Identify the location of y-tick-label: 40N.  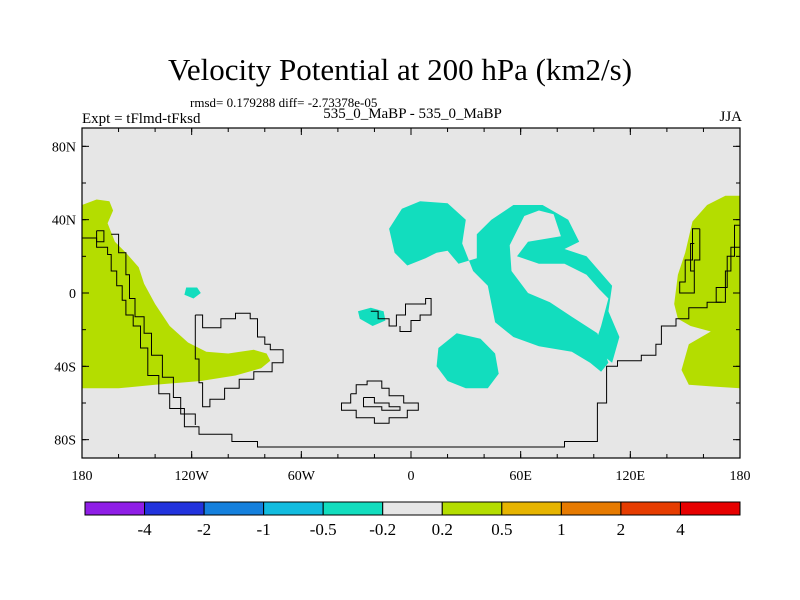
(64, 221).